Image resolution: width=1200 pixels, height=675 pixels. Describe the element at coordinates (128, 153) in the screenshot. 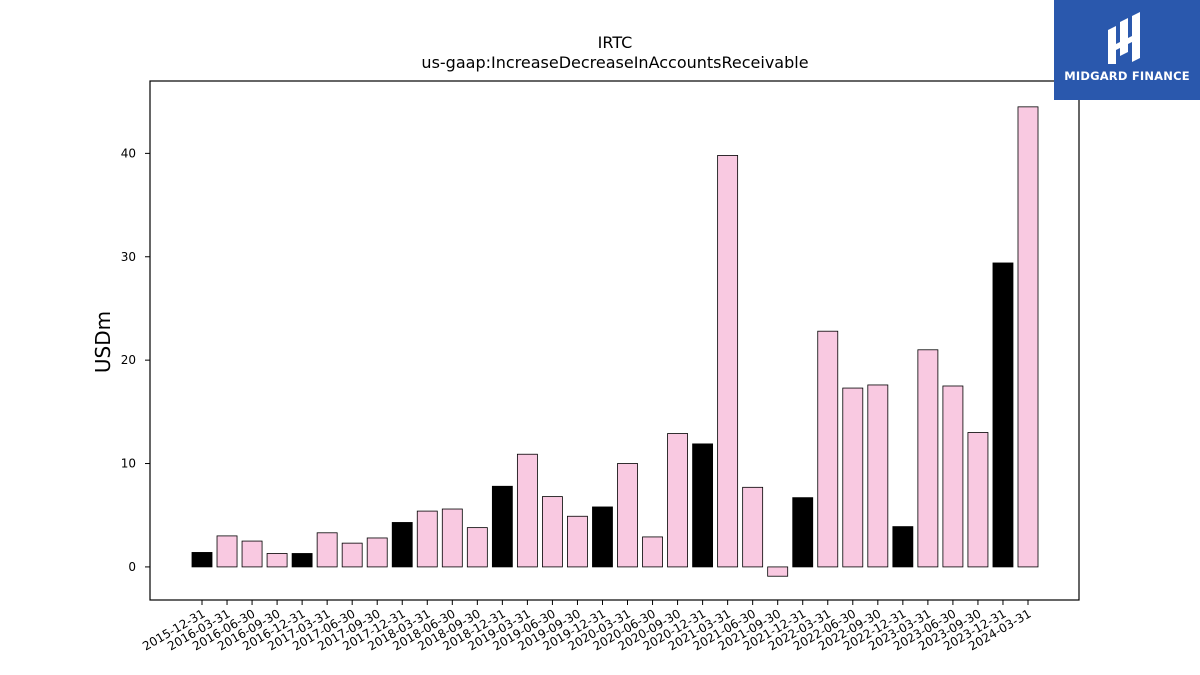

I see `y-tick-label: 40` at that location.